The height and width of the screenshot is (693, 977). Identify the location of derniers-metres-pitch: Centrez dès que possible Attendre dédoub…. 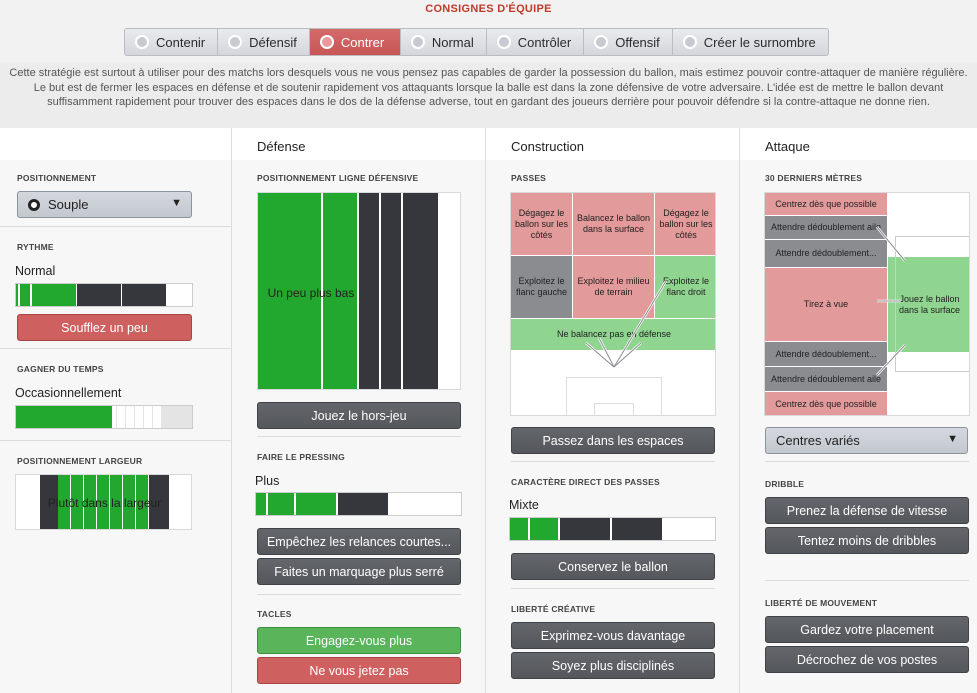
(867, 304).